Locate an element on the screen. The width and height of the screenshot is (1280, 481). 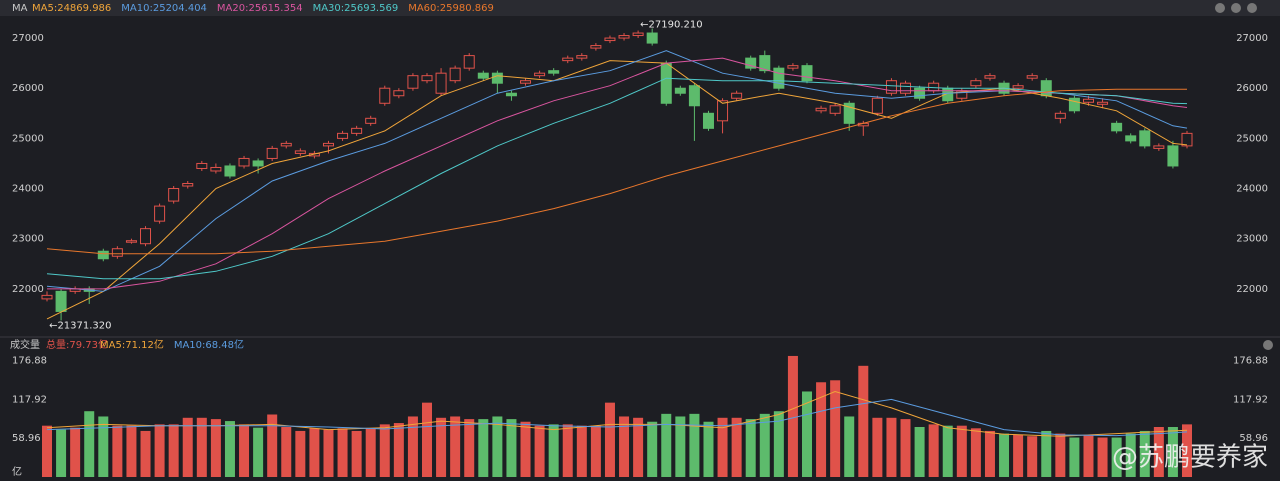
collapse-button is located at coordinates (1220, 8).